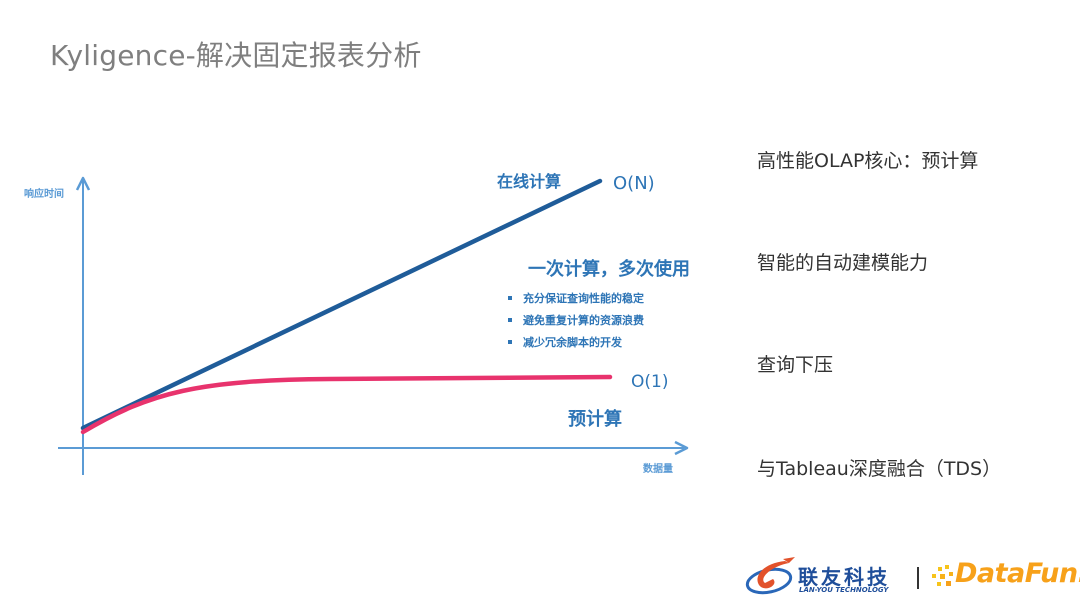 The width and height of the screenshot is (1080, 608). Describe the element at coordinates (650, 382) in the screenshot. I see `precompute-complexity-label: O(1)` at that location.